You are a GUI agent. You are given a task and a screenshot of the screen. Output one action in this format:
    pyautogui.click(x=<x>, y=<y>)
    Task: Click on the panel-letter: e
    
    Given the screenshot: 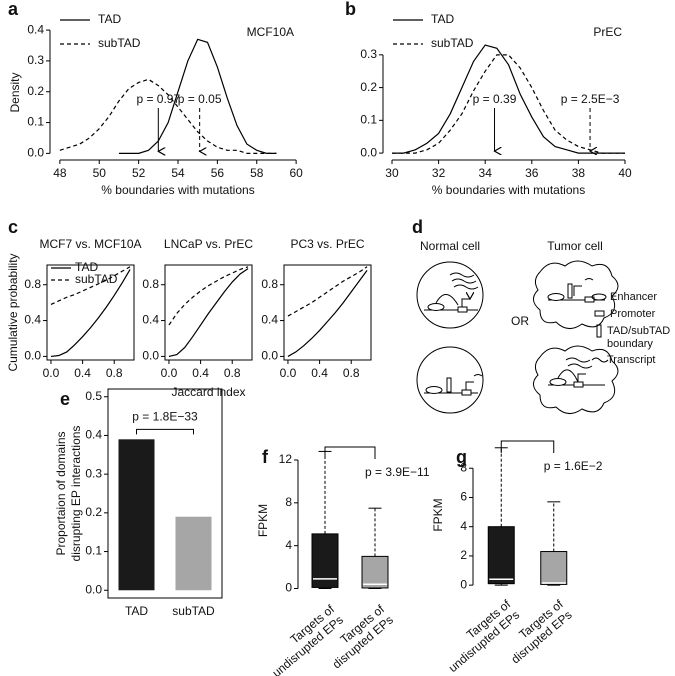 What is the action you would take?
    pyautogui.click(x=65, y=399)
    